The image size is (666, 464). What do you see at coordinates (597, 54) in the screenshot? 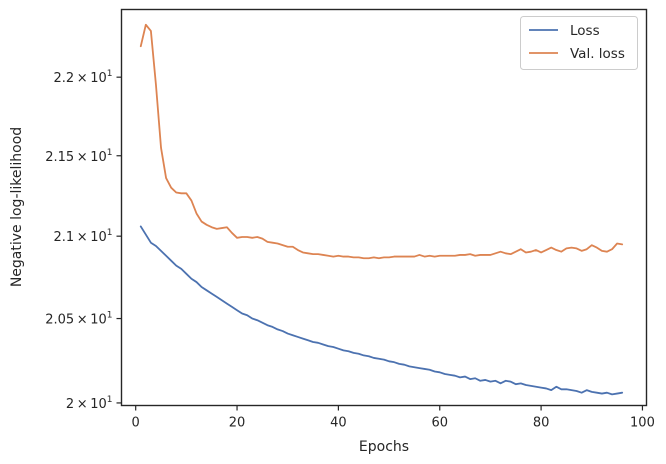
I see `legend-label-val-loss: Val. loss` at bounding box center [597, 54].